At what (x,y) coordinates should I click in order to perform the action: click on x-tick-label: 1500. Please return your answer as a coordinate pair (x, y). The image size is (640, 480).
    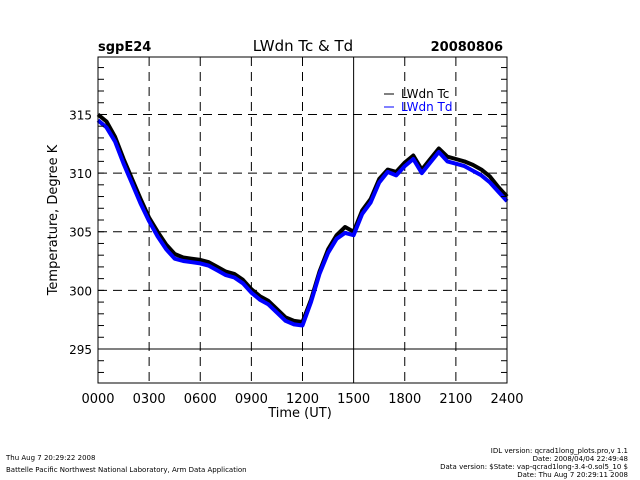
    Looking at the image, I should click on (353, 399).